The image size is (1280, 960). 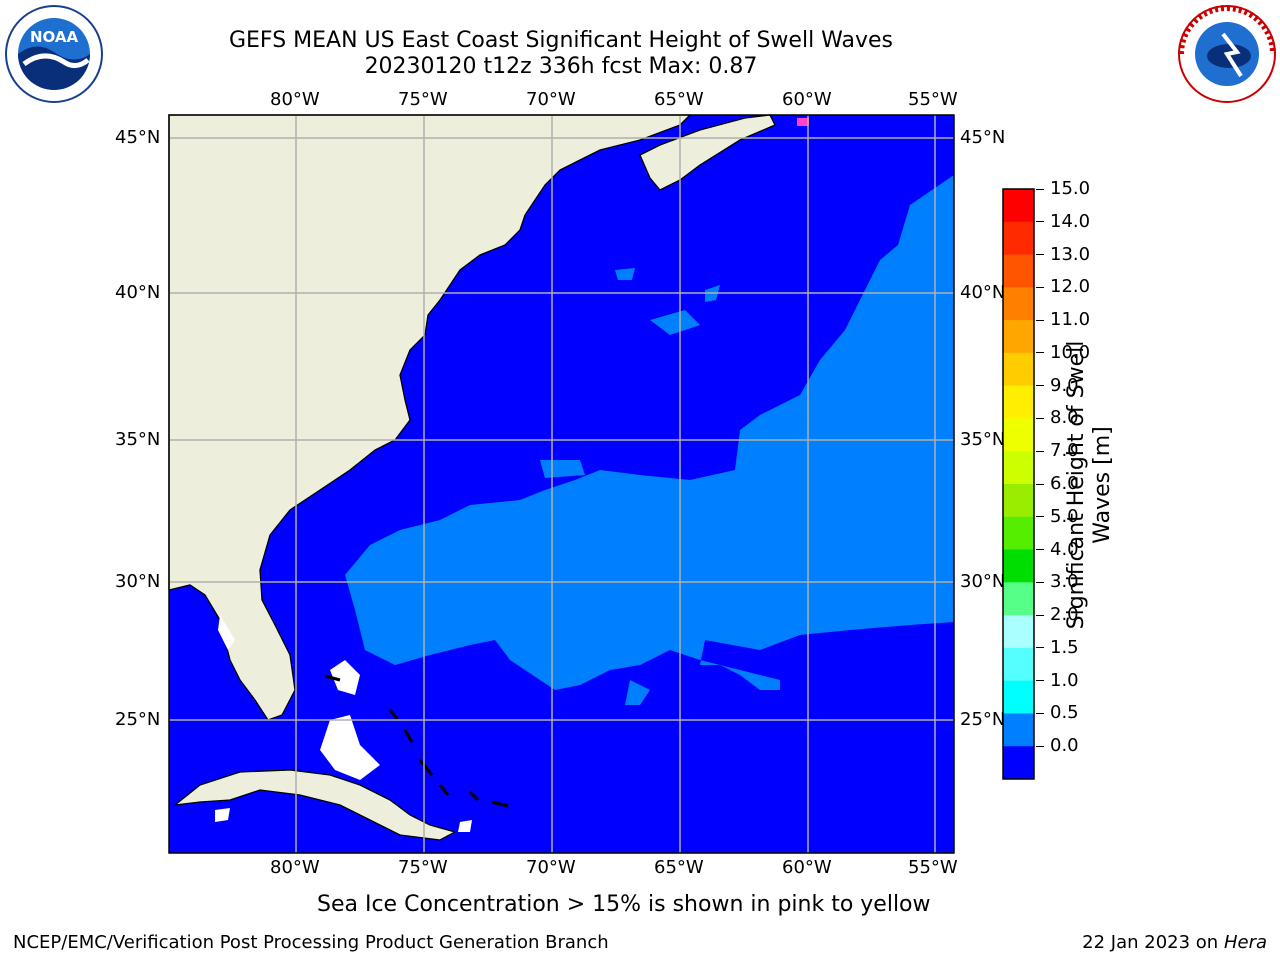 What do you see at coordinates (1174, 942) in the screenshot?
I see `date-text: 22 Jan 2023 on Hera` at bounding box center [1174, 942].